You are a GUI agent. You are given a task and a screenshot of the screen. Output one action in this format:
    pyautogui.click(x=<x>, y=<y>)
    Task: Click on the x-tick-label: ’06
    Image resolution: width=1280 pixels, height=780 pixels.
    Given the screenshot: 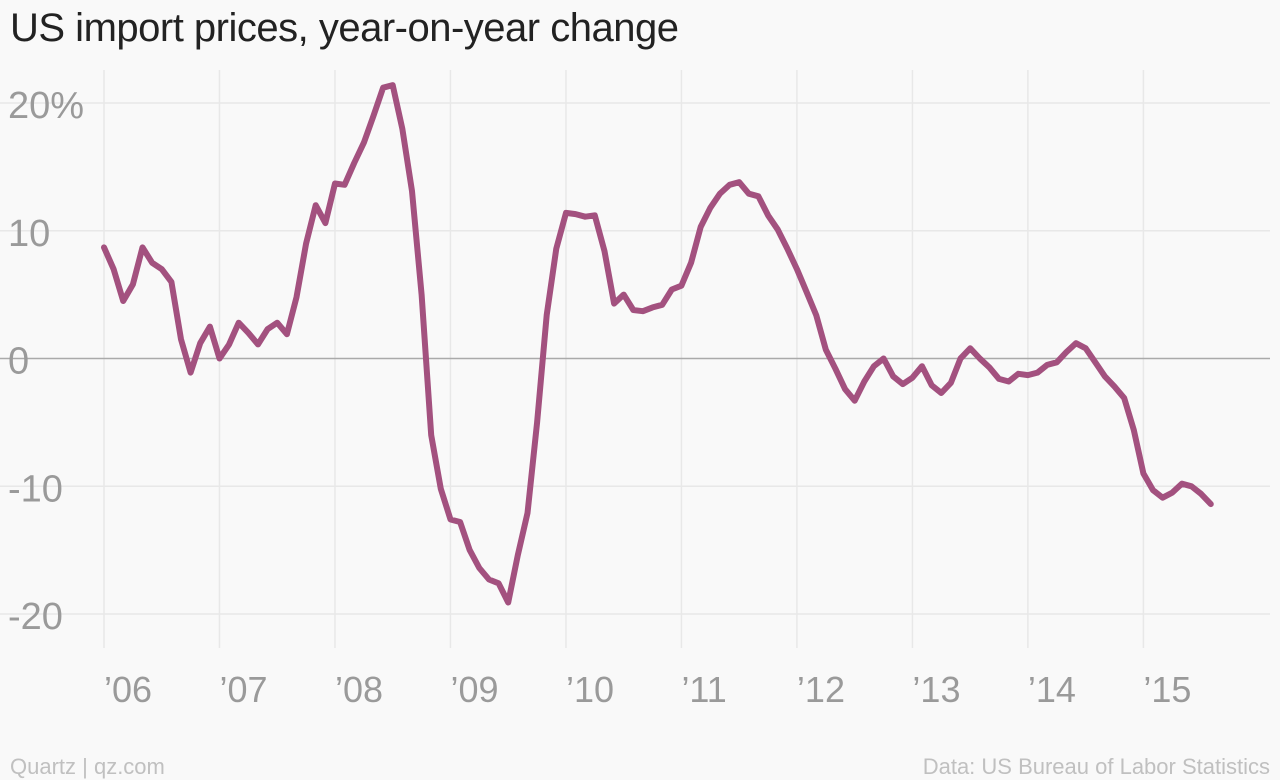 What is the action you would take?
    pyautogui.click(x=128, y=689)
    